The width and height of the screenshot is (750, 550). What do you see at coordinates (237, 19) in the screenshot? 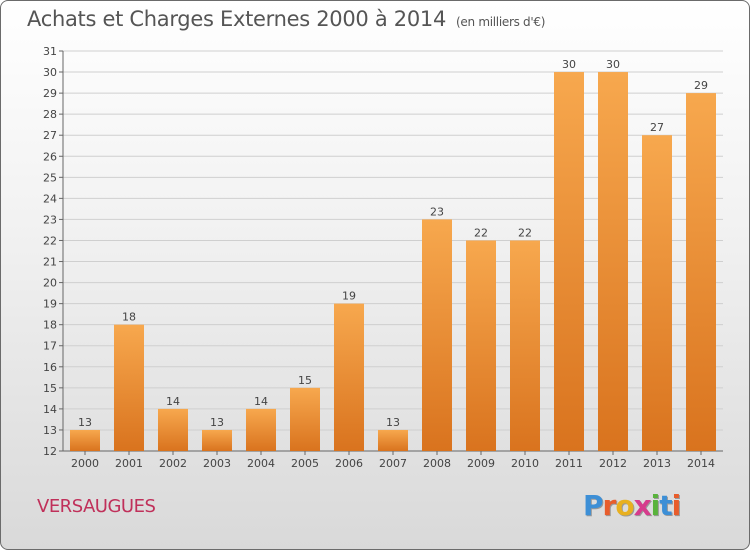
I see `title-text: Achats et Charges Externes 2000 à 2014` at bounding box center [237, 19].